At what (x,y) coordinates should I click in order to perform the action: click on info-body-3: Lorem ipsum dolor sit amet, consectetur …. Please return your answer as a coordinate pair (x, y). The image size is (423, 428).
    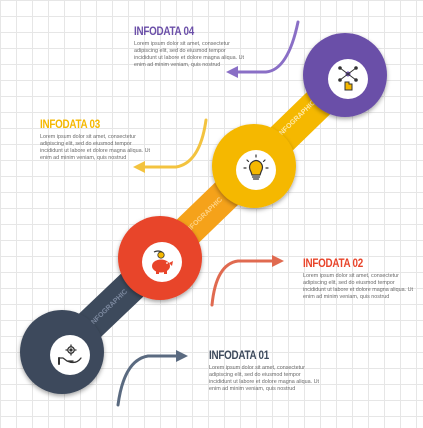
    Looking at the image, I should click on (95, 147).